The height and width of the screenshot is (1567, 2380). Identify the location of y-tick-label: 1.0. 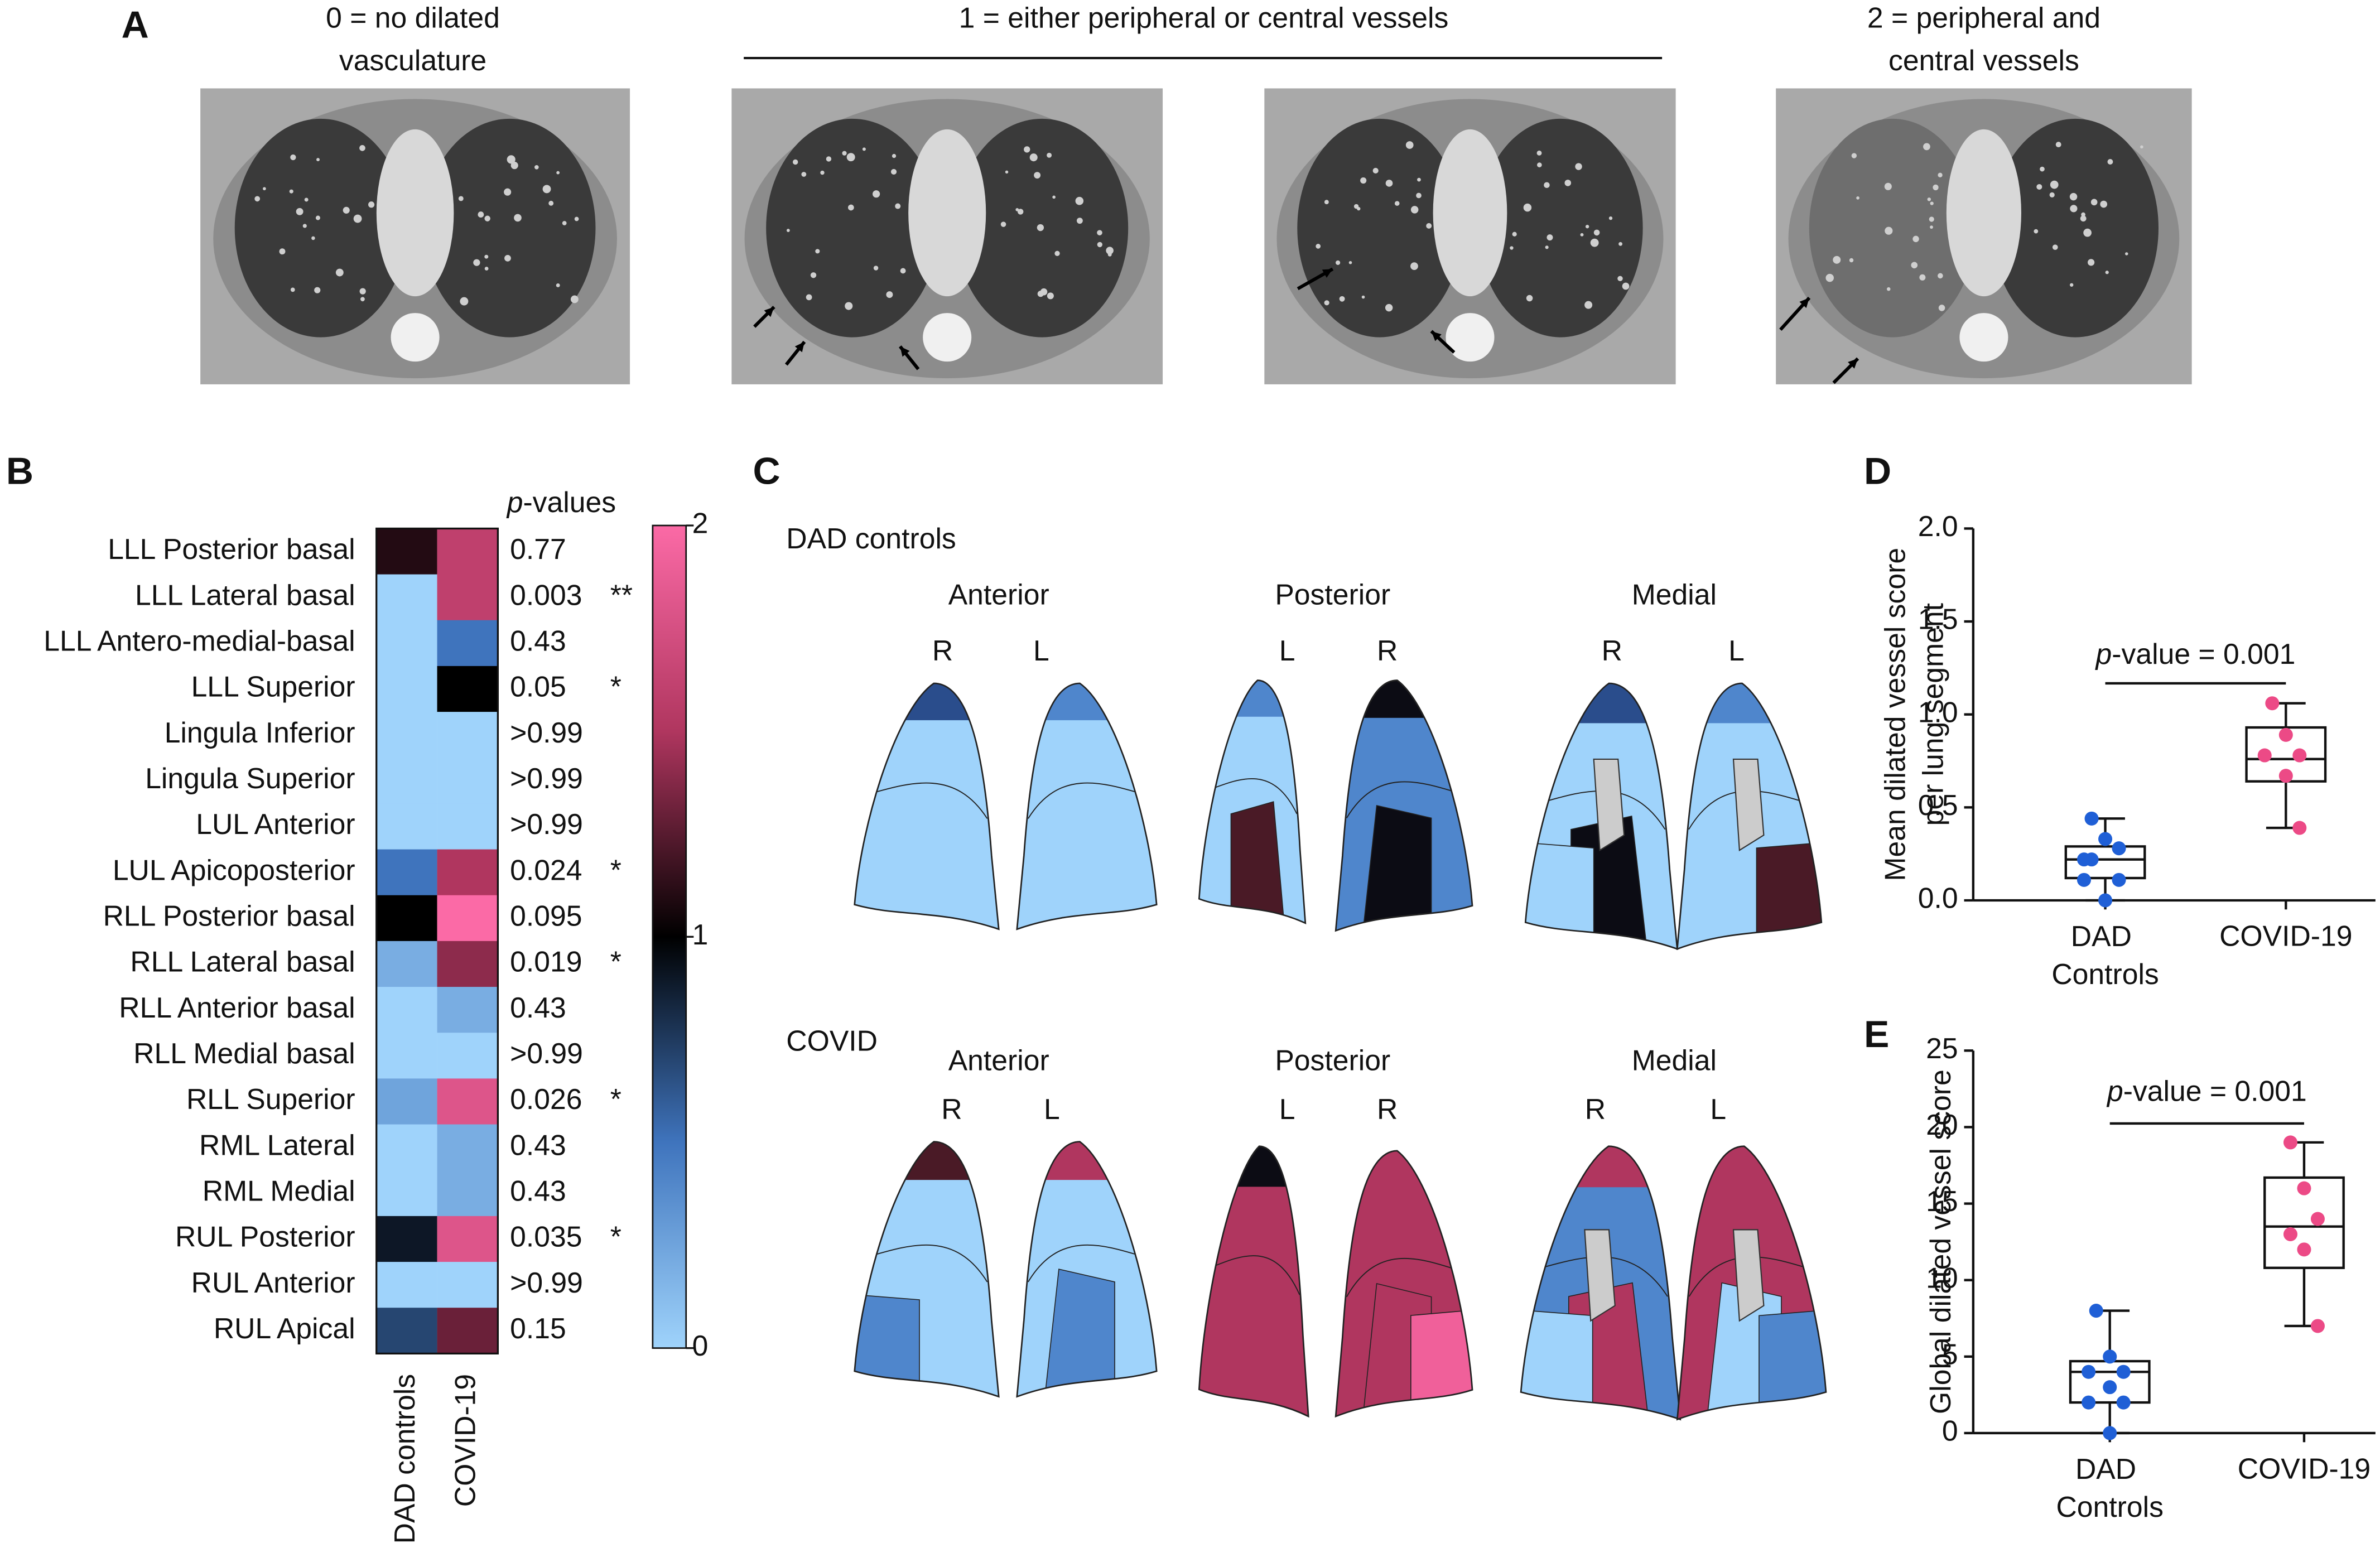
(1938, 712).